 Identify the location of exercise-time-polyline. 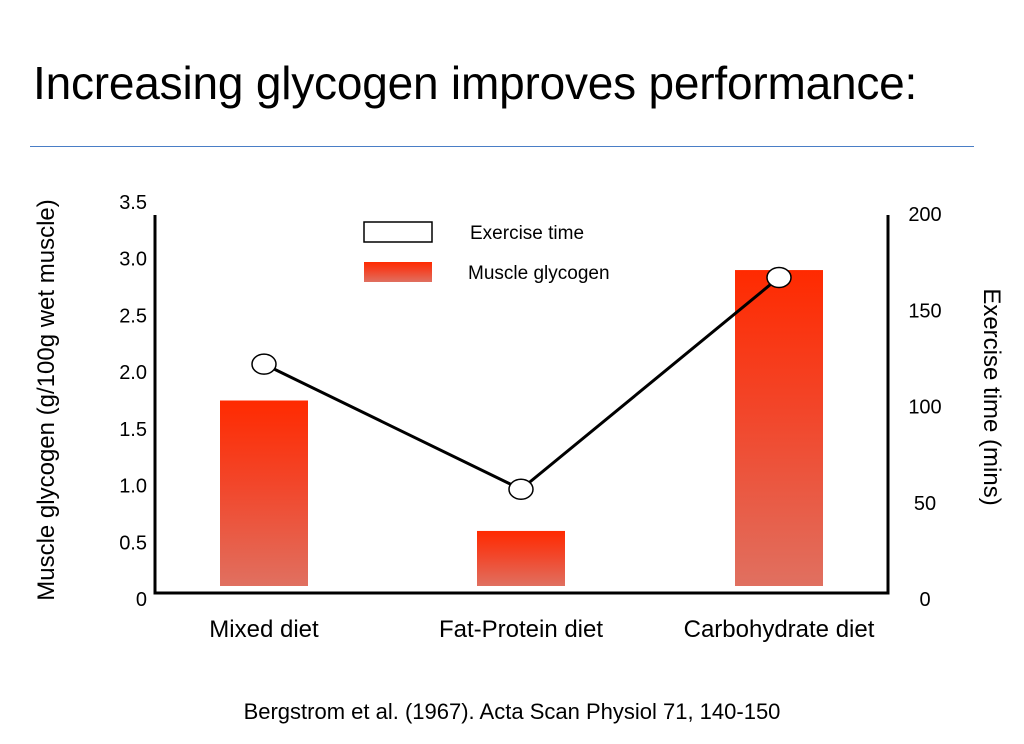
(521, 384).